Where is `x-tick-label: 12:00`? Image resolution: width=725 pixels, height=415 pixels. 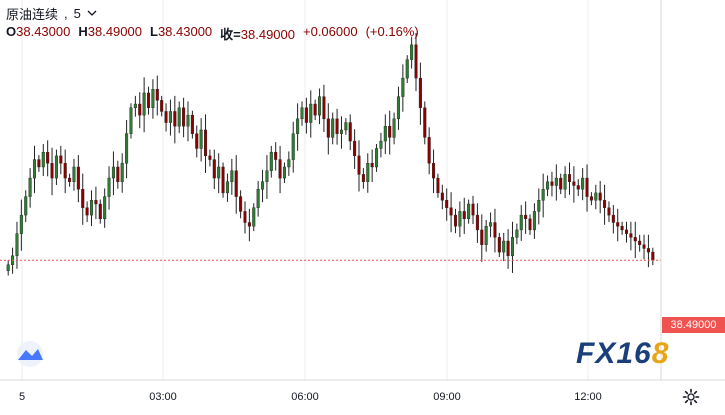 x-tick-label: 12:00 is located at coordinates (588, 397).